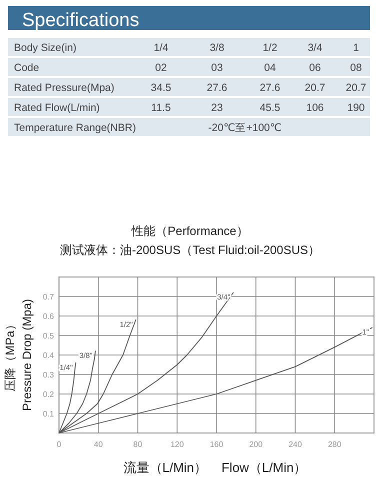 This screenshot has height=484, width=383. I want to click on text: 02, so click(161, 68).